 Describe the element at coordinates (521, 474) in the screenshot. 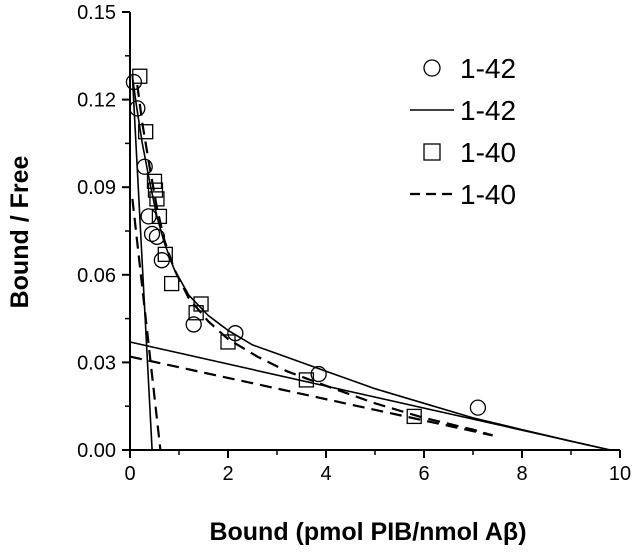

I see `x-tick-label: 8` at that location.